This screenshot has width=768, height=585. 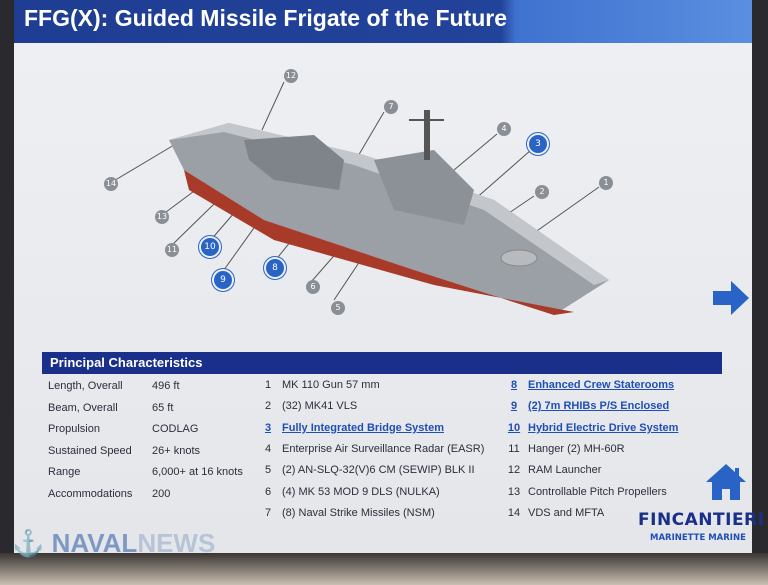 I want to click on item-text: (2) AN-SLQ-32(V)6 CM (SEWIP) BLK II, so click(x=378, y=470).